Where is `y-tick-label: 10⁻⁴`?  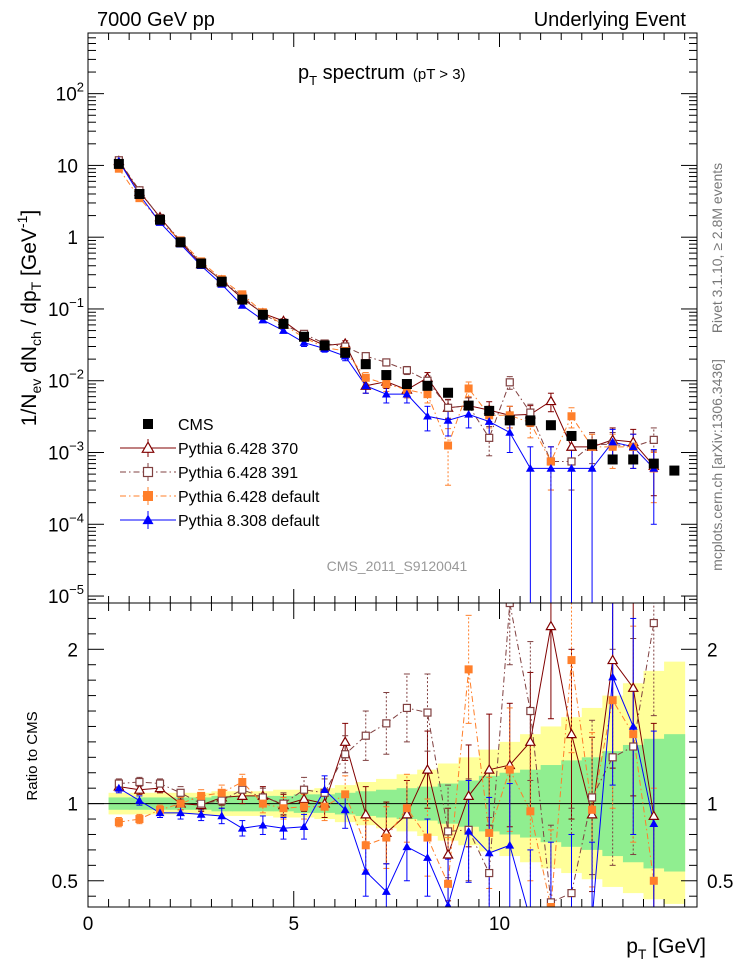 y-tick-label: 10⁻⁴ is located at coordinates (66, 523).